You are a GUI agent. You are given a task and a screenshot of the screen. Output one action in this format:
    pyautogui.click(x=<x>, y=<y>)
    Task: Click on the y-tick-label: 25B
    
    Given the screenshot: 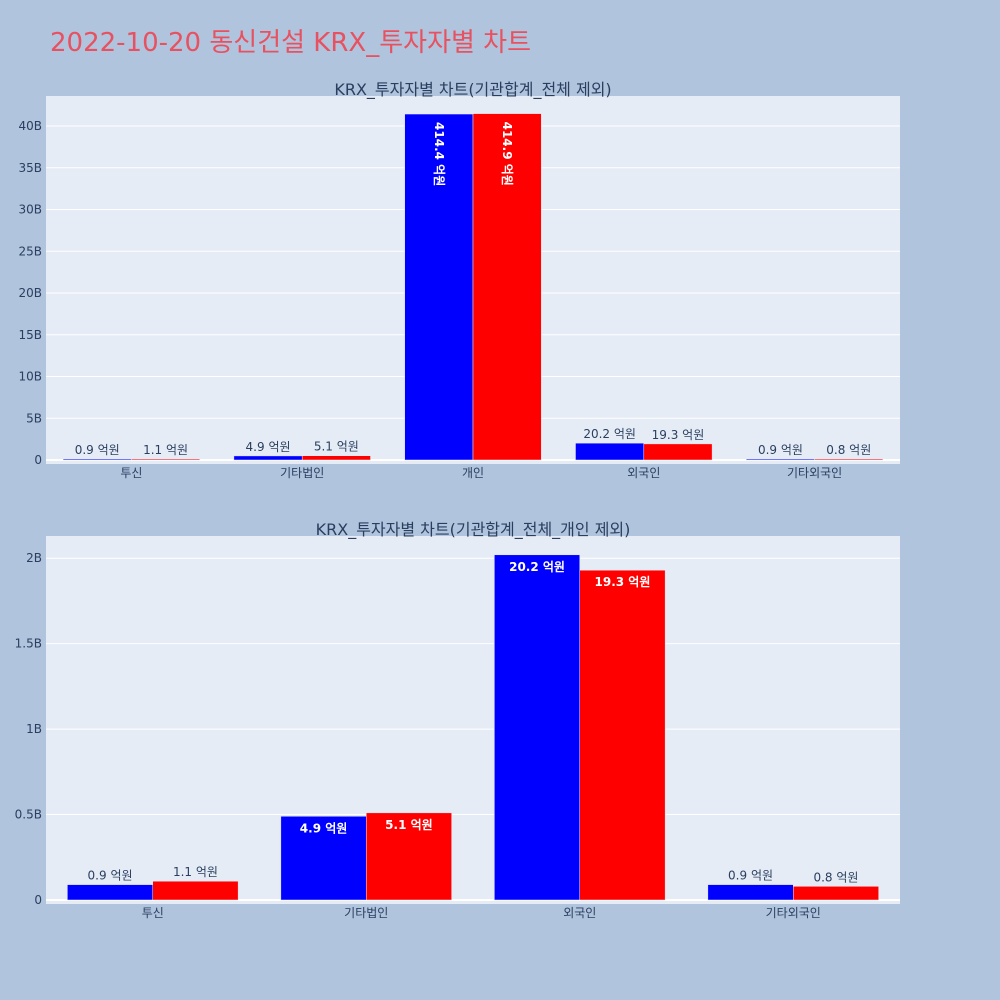 What is the action you would take?
    pyautogui.click(x=30, y=251)
    